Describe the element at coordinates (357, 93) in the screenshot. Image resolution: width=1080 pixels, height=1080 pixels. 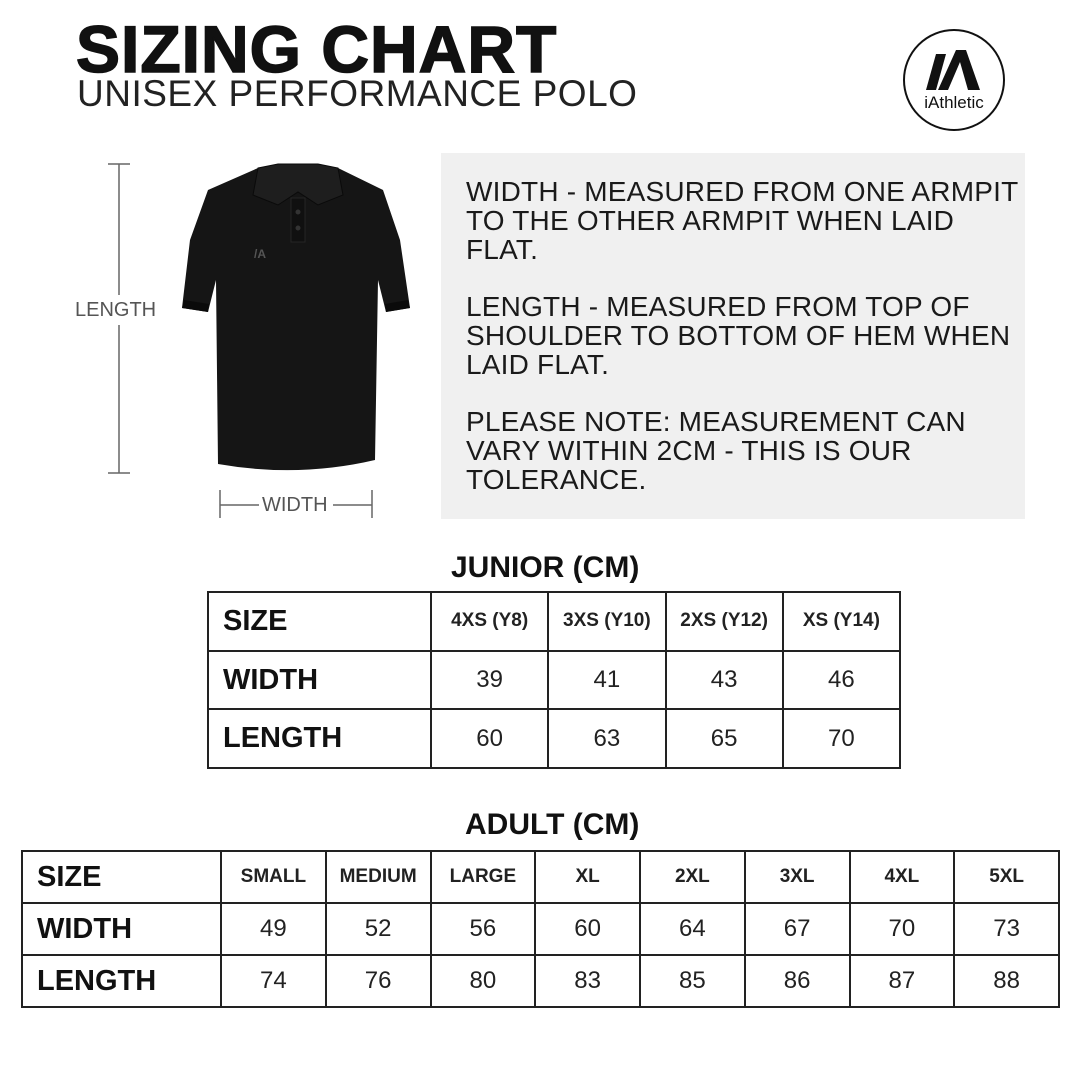
I see `page-subtitle: UNISEX PERFORMANCE POLO` at that location.